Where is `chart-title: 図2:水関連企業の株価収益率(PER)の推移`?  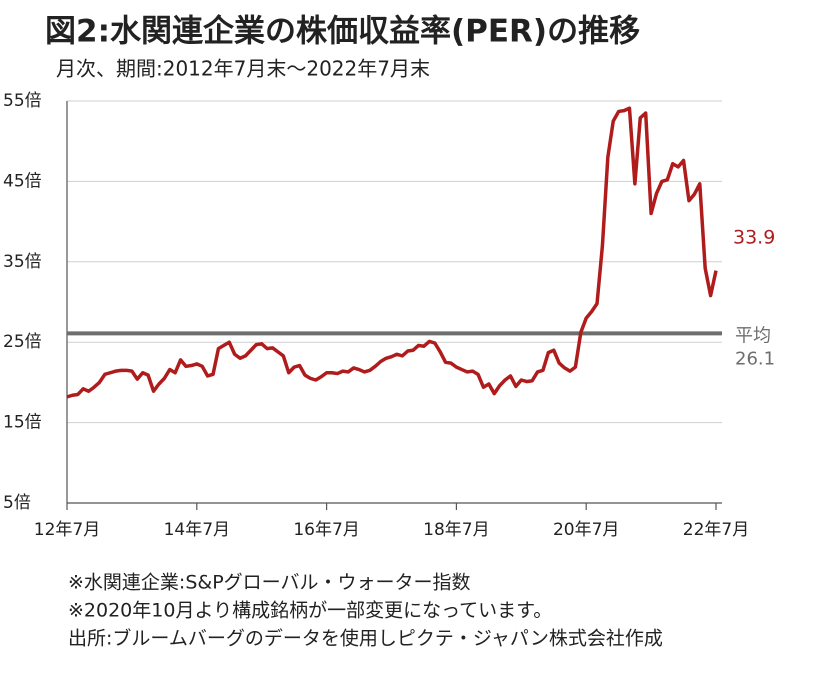 chart-title: 図2:水関連企業の株価収益率(PER)の推移 is located at coordinates (342, 32).